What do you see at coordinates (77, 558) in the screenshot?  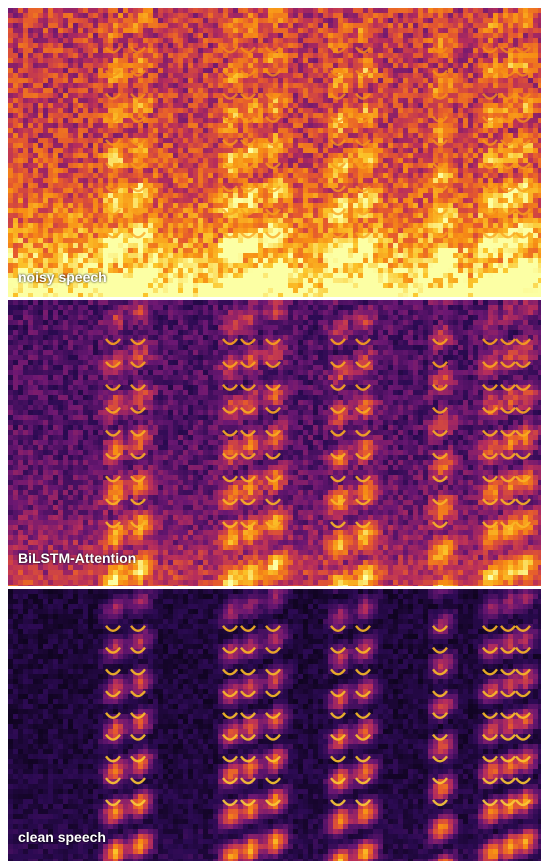 I see `bilstm-attention-label: BiLSTM-Attention` at bounding box center [77, 558].